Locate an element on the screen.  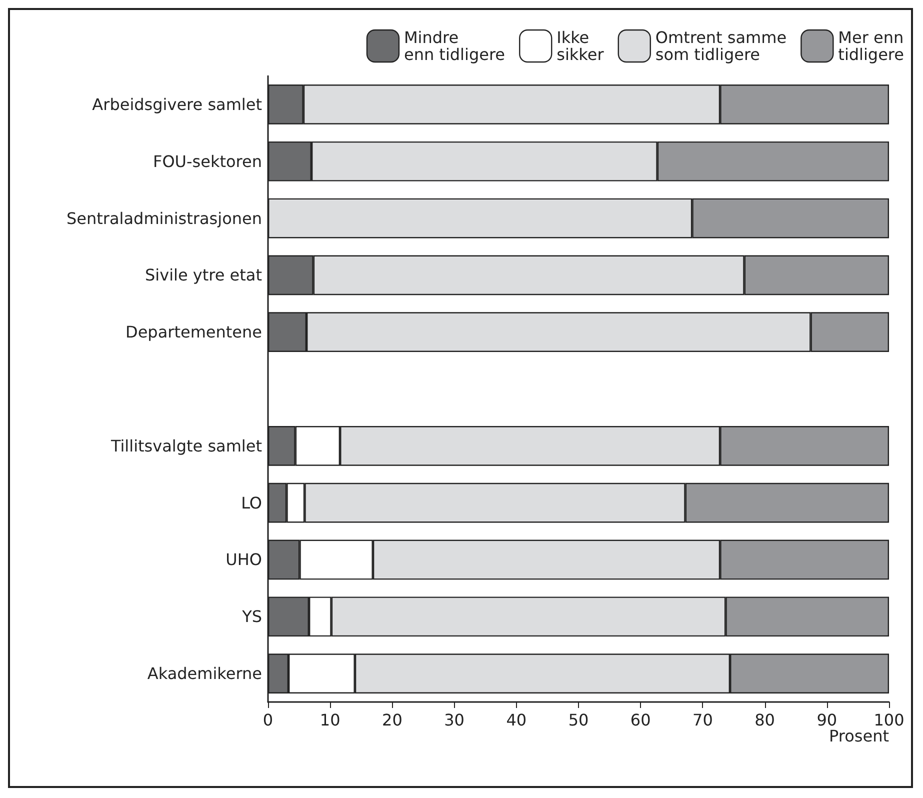
y-tick-label: YS is located at coordinates (251, 616).